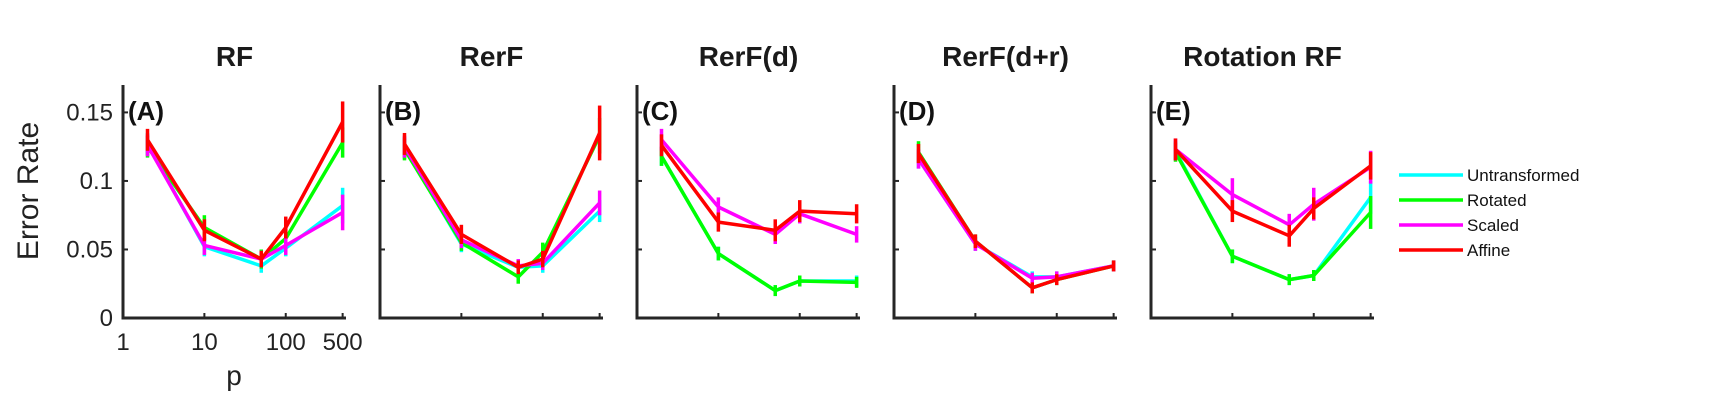 This screenshot has height=405, width=1710. I want to click on legend: Untransformed Rotated Scaled Affine, so click(1489, 213).